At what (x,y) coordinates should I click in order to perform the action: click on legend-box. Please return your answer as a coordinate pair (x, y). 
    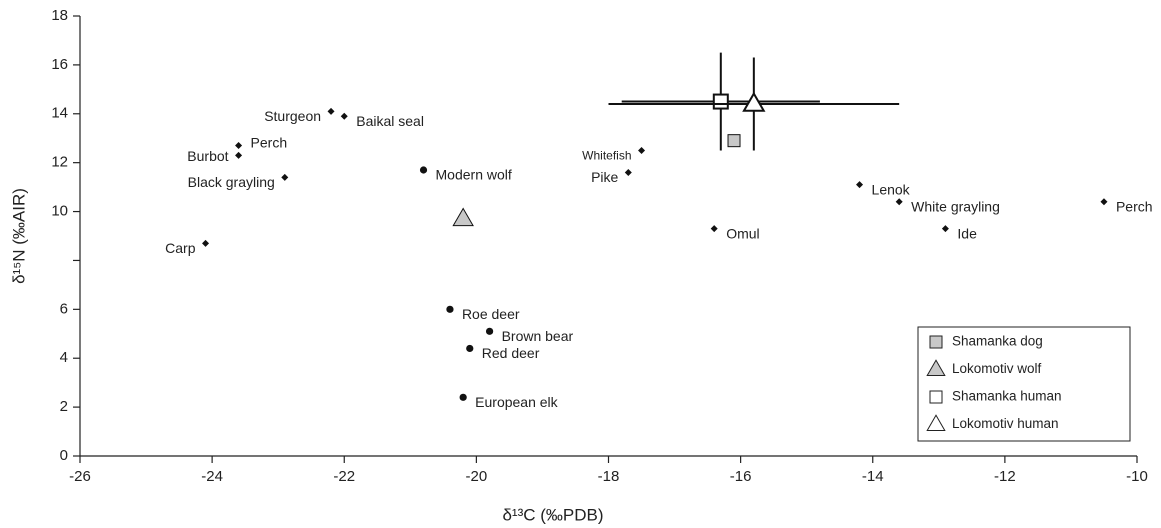
    Looking at the image, I should click on (1024, 384).